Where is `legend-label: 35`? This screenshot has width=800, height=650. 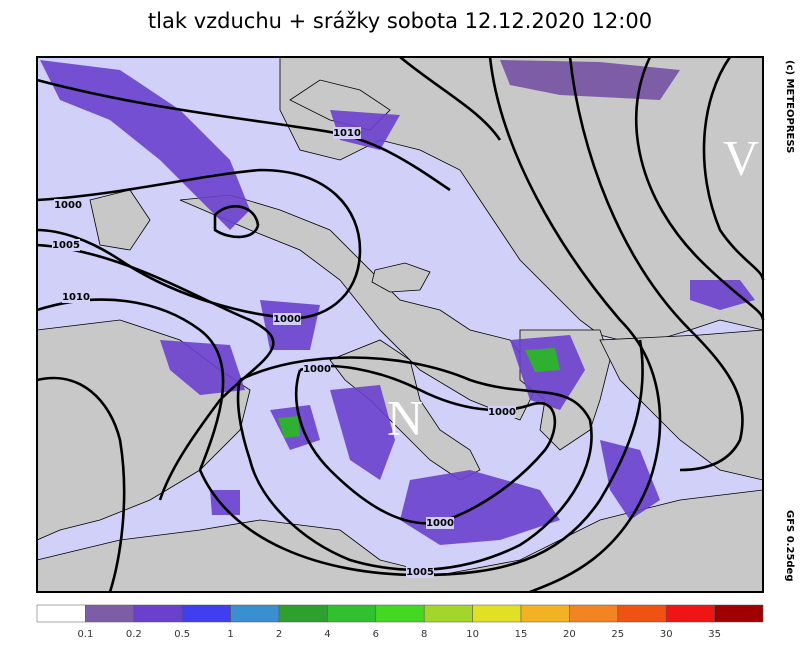
legend-label: 35 is located at coordinates (714, 634).